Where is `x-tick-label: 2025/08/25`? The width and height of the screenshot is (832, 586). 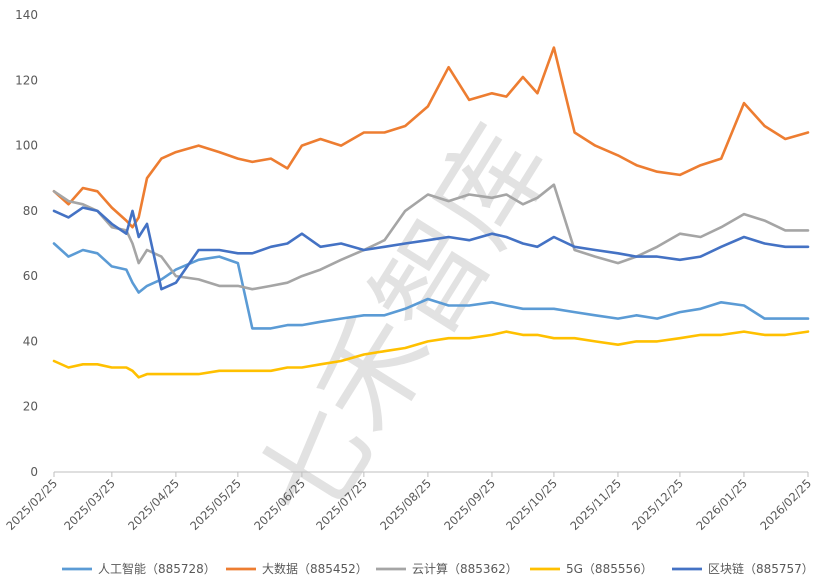 x-tick-label: 2025/08/25 is located at coordinates (405, 504).